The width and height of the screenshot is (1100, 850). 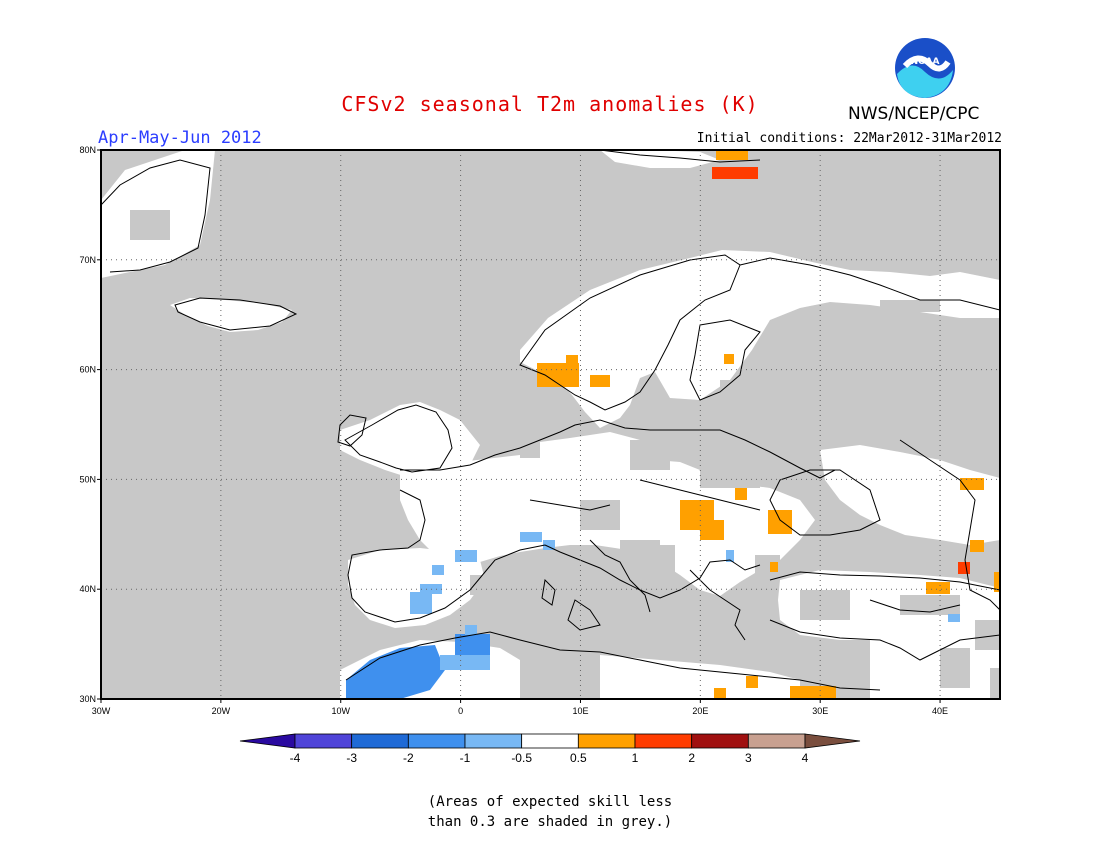 I want to click on latitude-tick-label: 80N, so click(x=87, y=150).